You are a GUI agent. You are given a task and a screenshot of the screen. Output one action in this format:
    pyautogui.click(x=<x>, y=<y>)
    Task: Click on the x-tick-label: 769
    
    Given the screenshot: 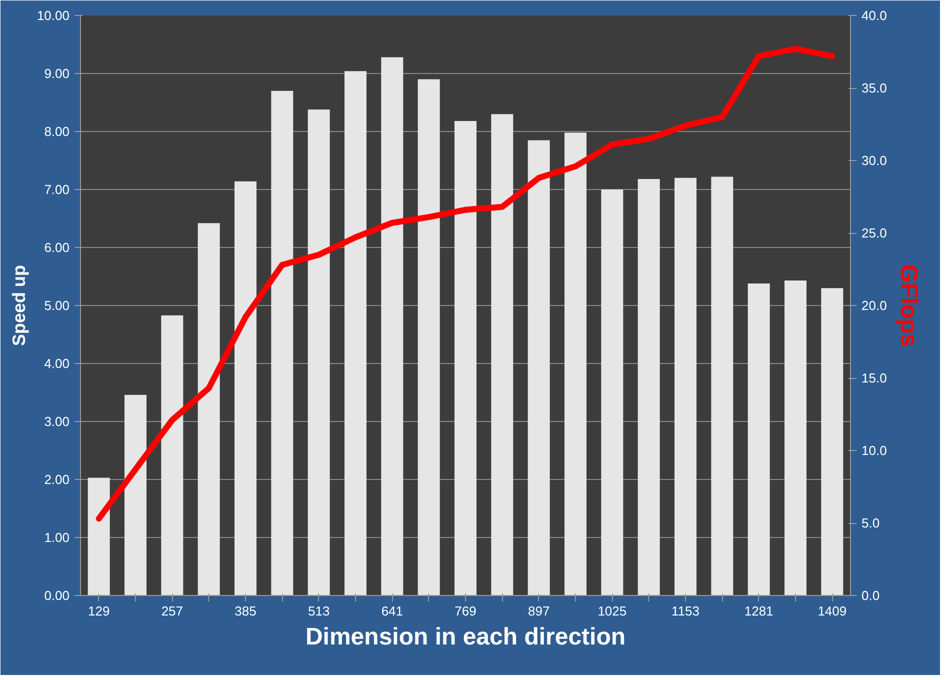 What is the action you would take?
    pyautogui.click(x=465, y=611)
    